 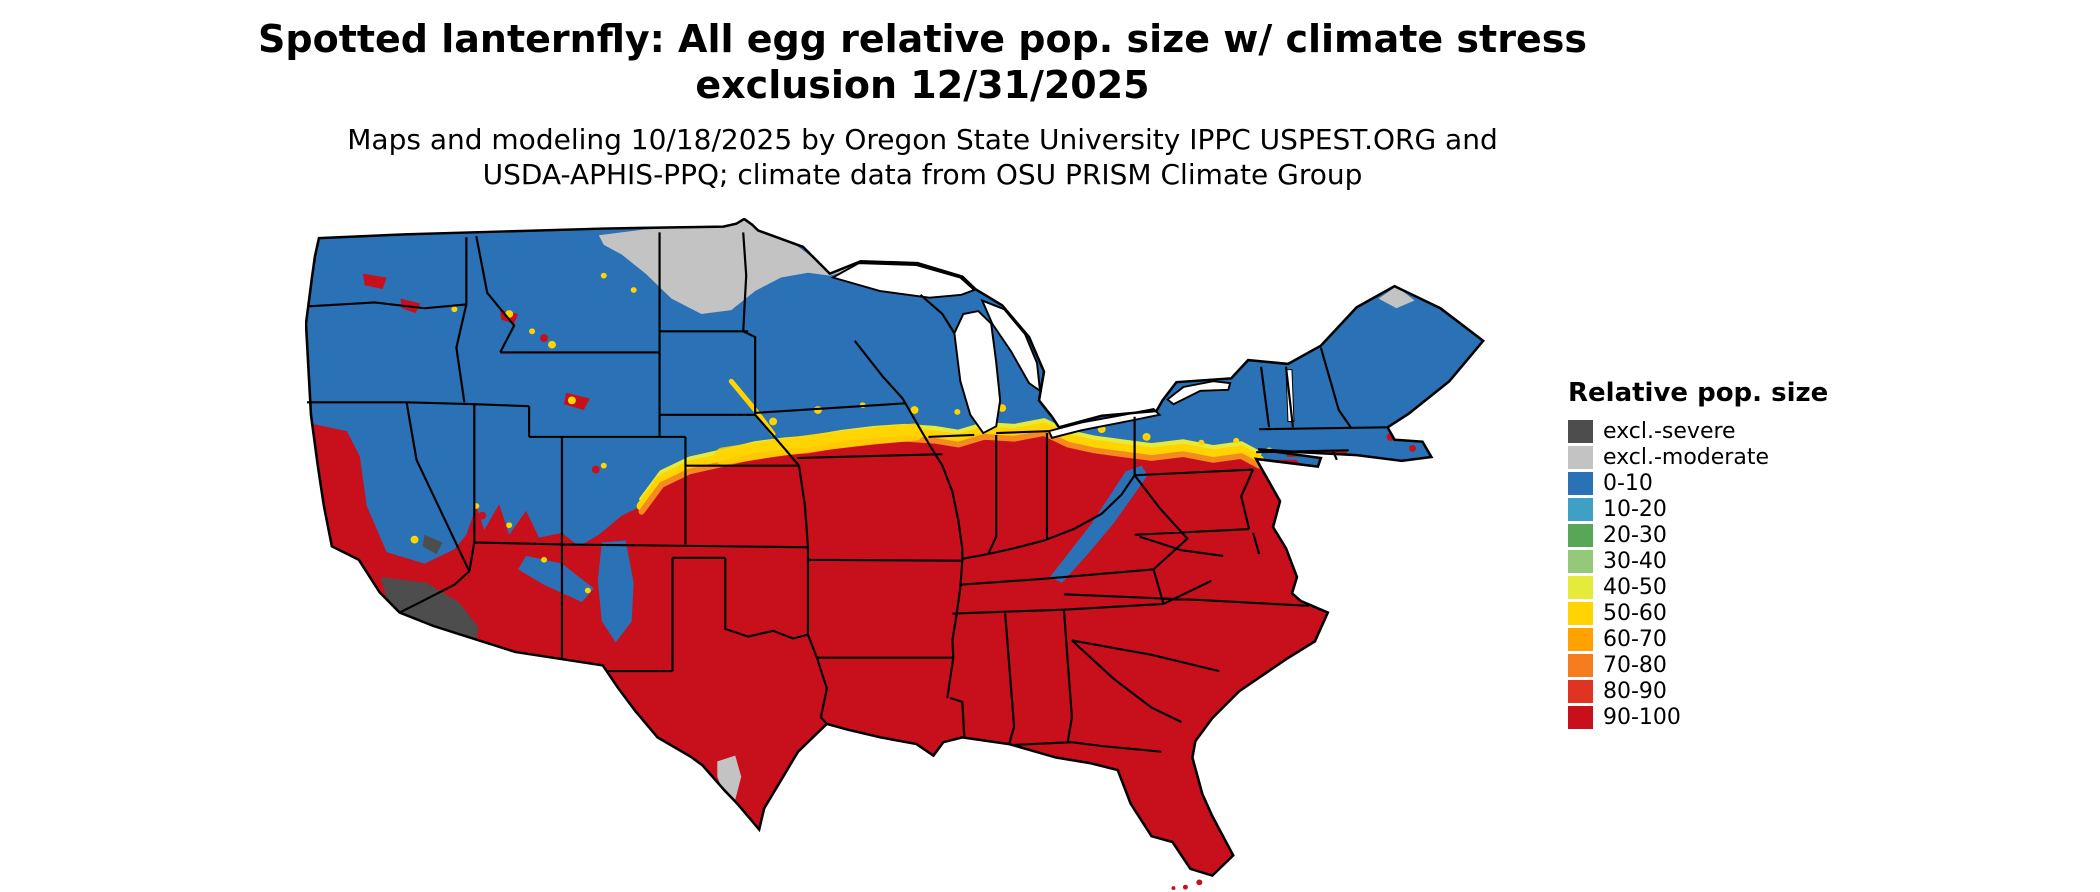 I want to click on legend-item: excl.-moderate, so click(x=1733, y=457).